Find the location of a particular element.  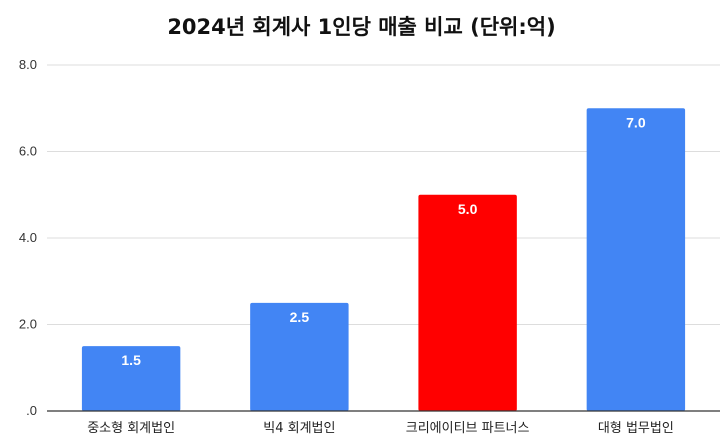

y-tick-label: 6.0 is located at coordinates (28, 151).